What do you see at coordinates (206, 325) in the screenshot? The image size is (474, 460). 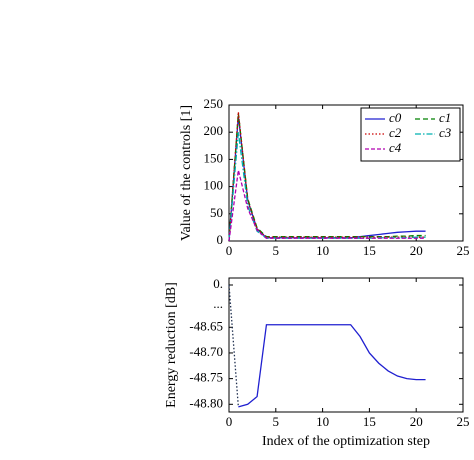 I see `y-tick-label: -48.65` at bounding box center [206, 325].